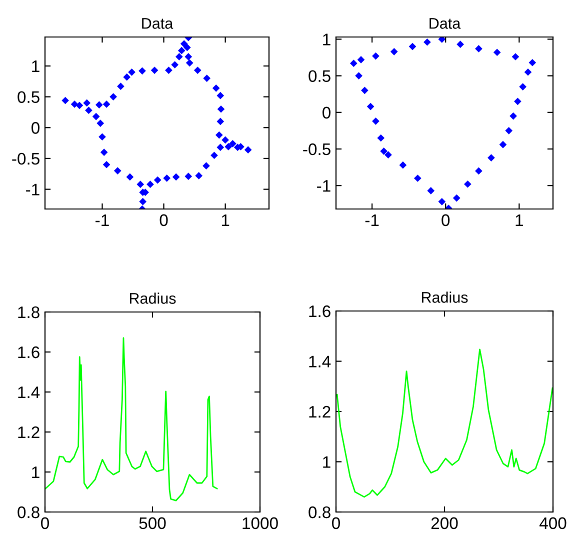 This screenshot has width=575, height=538. Describe the element at coordinates (260, 523) in the screenshot. I see `x-tick-label: 1000` at that location.